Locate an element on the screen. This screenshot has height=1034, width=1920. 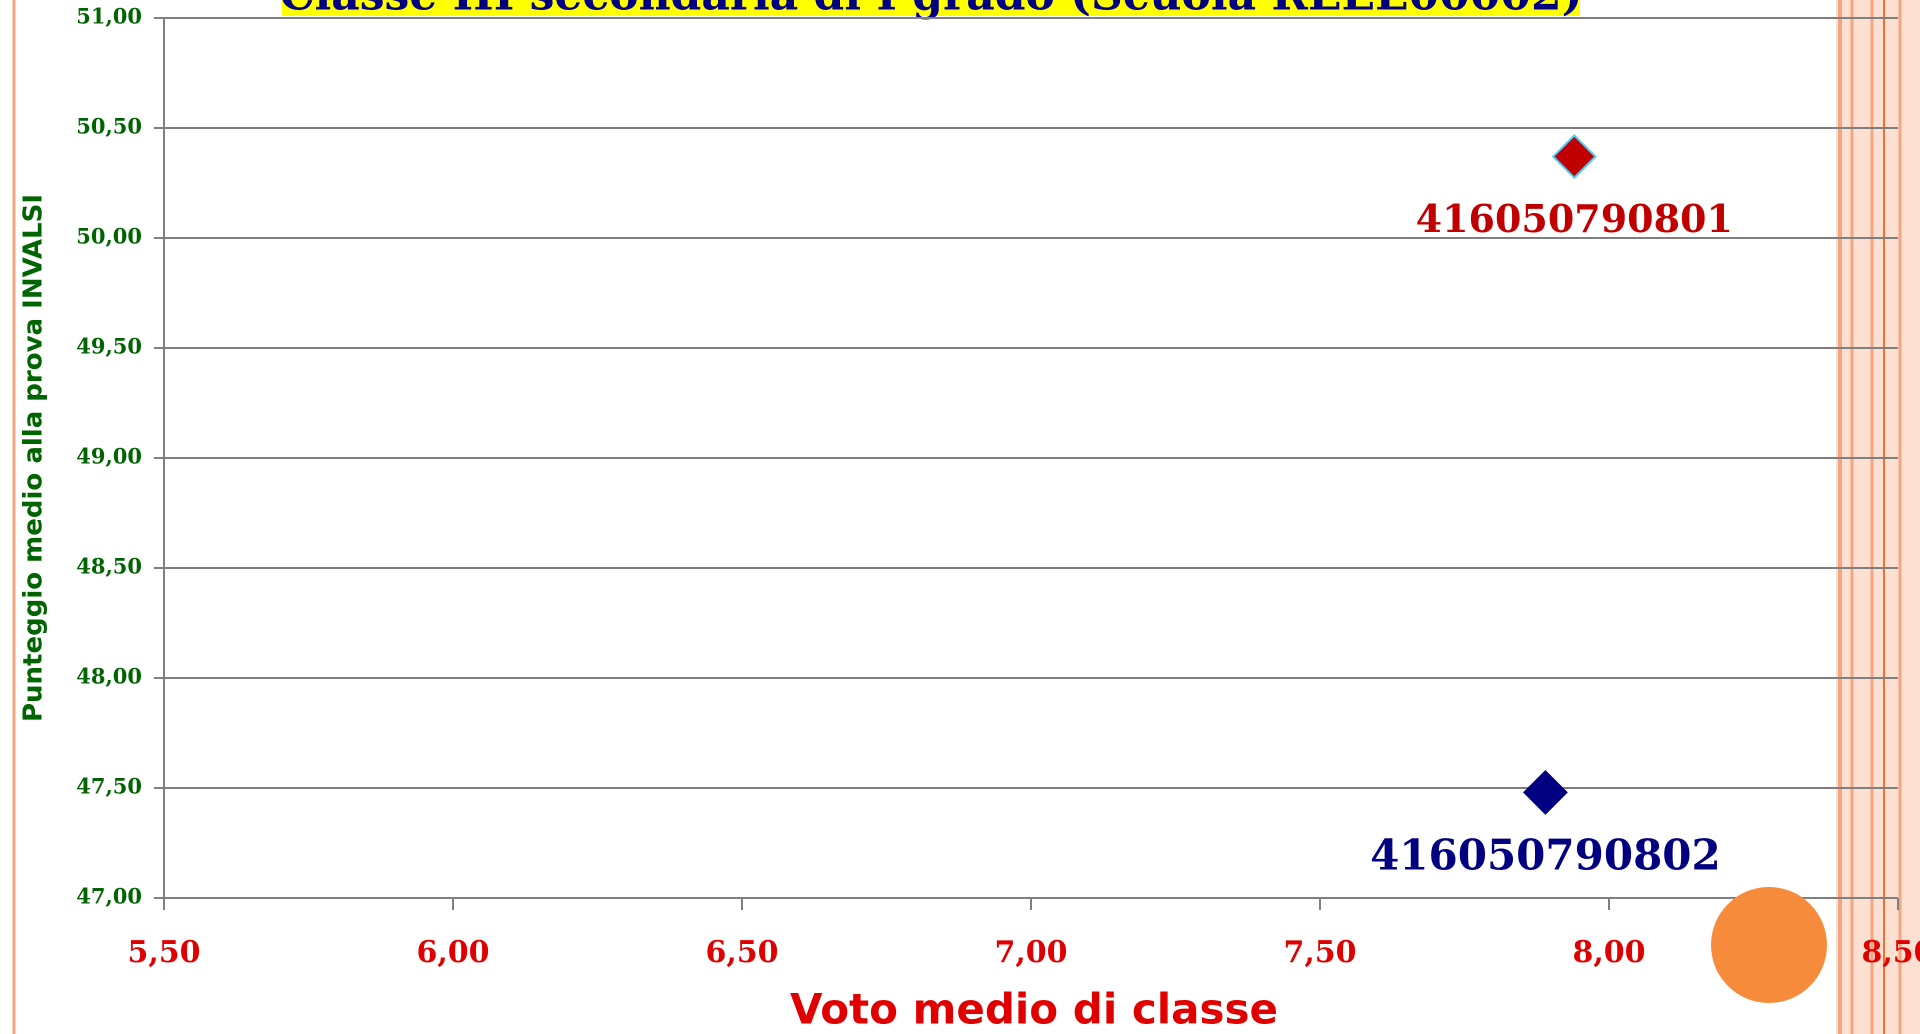
x-tick-label: 7,00 is located at coordinates (1030, 952).